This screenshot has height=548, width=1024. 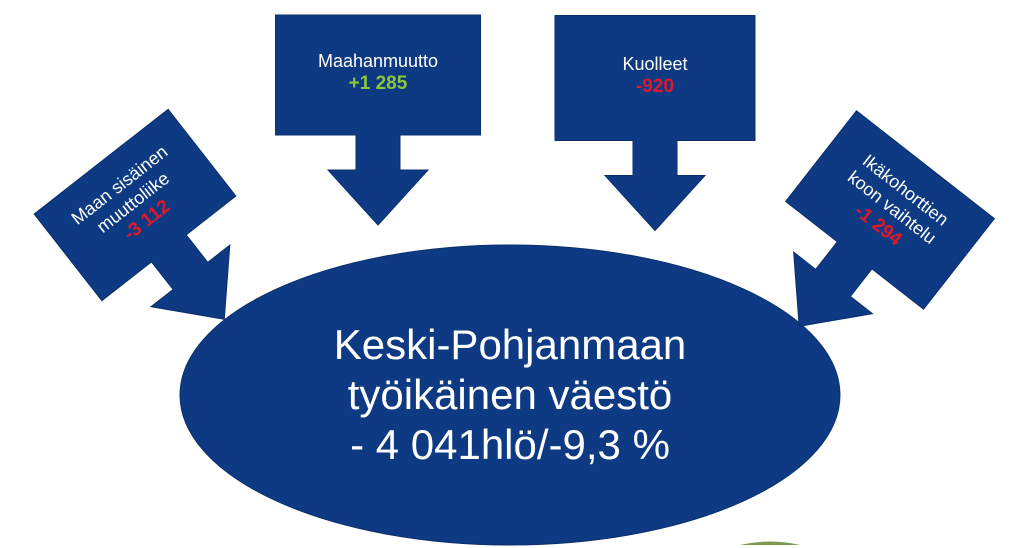 I want to click on center-line: Keski-Pohjanmaan, so click(x=510, y=344).